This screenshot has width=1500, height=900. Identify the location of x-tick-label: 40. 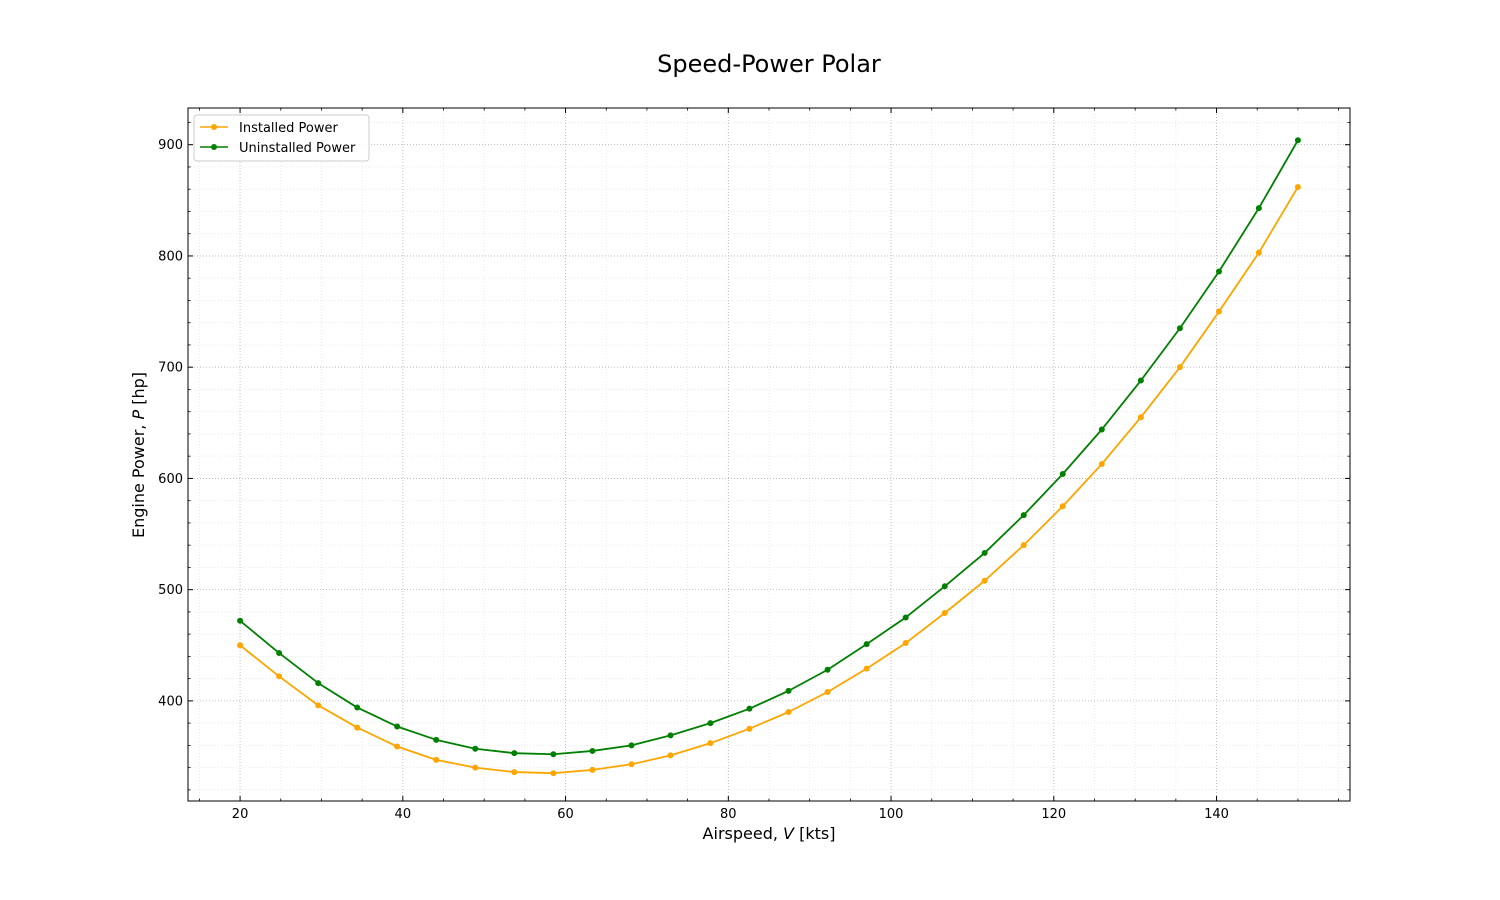
(403, 814).